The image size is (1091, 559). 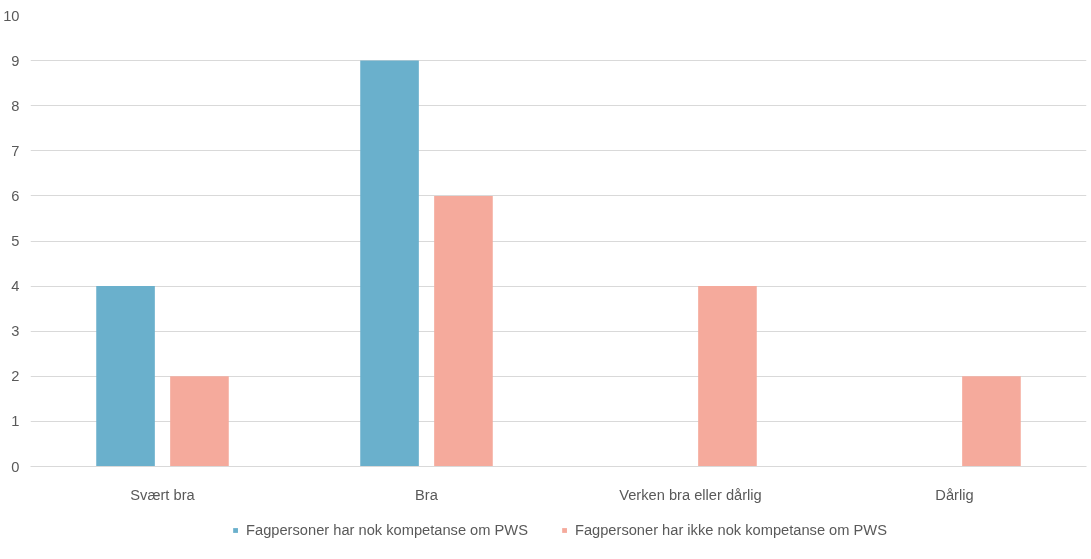 What do you see at coordinates (11, 15) in the screenshot?
I see `y-tick-label: 10` at bounding box center [11, 15].